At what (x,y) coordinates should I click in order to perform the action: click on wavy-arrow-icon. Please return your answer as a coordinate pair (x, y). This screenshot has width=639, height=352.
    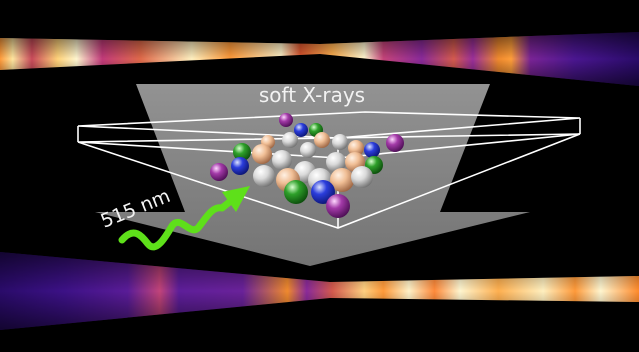
    Looking at the image, I should click on (177, 223).